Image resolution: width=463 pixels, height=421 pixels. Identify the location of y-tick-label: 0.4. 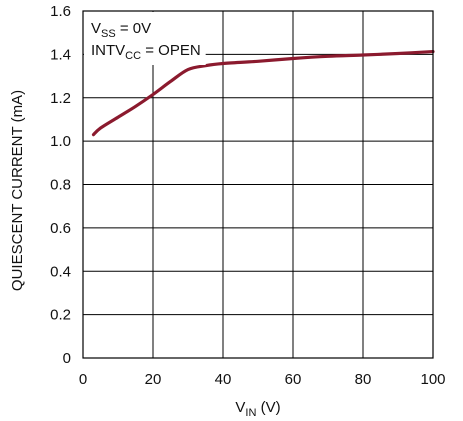
(60, 271).